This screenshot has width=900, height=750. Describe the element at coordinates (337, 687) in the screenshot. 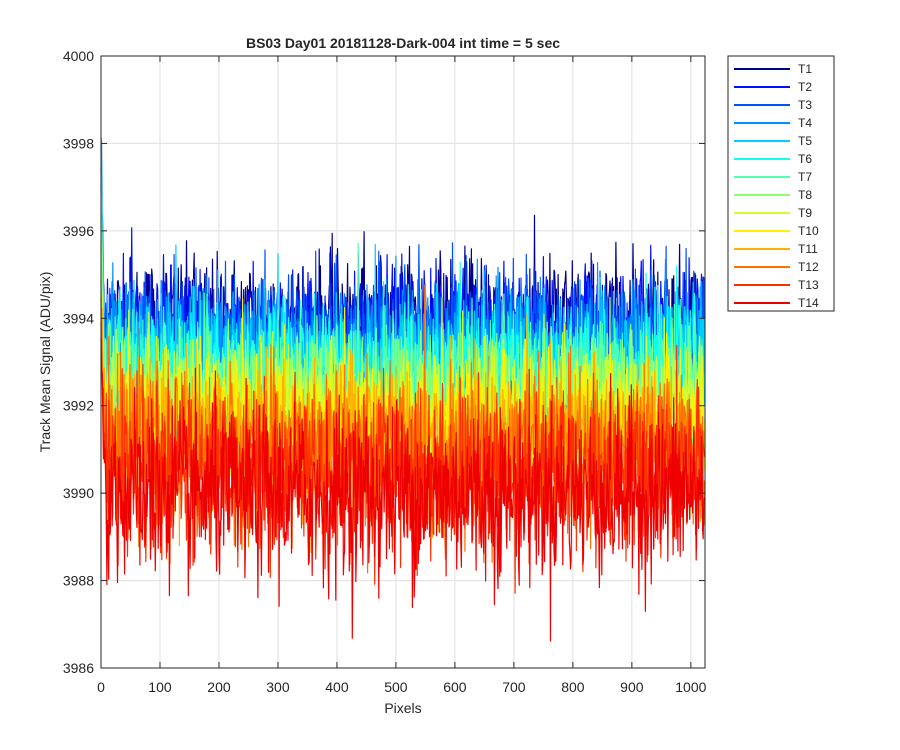

I see `x-tick-label: 400` at that location.